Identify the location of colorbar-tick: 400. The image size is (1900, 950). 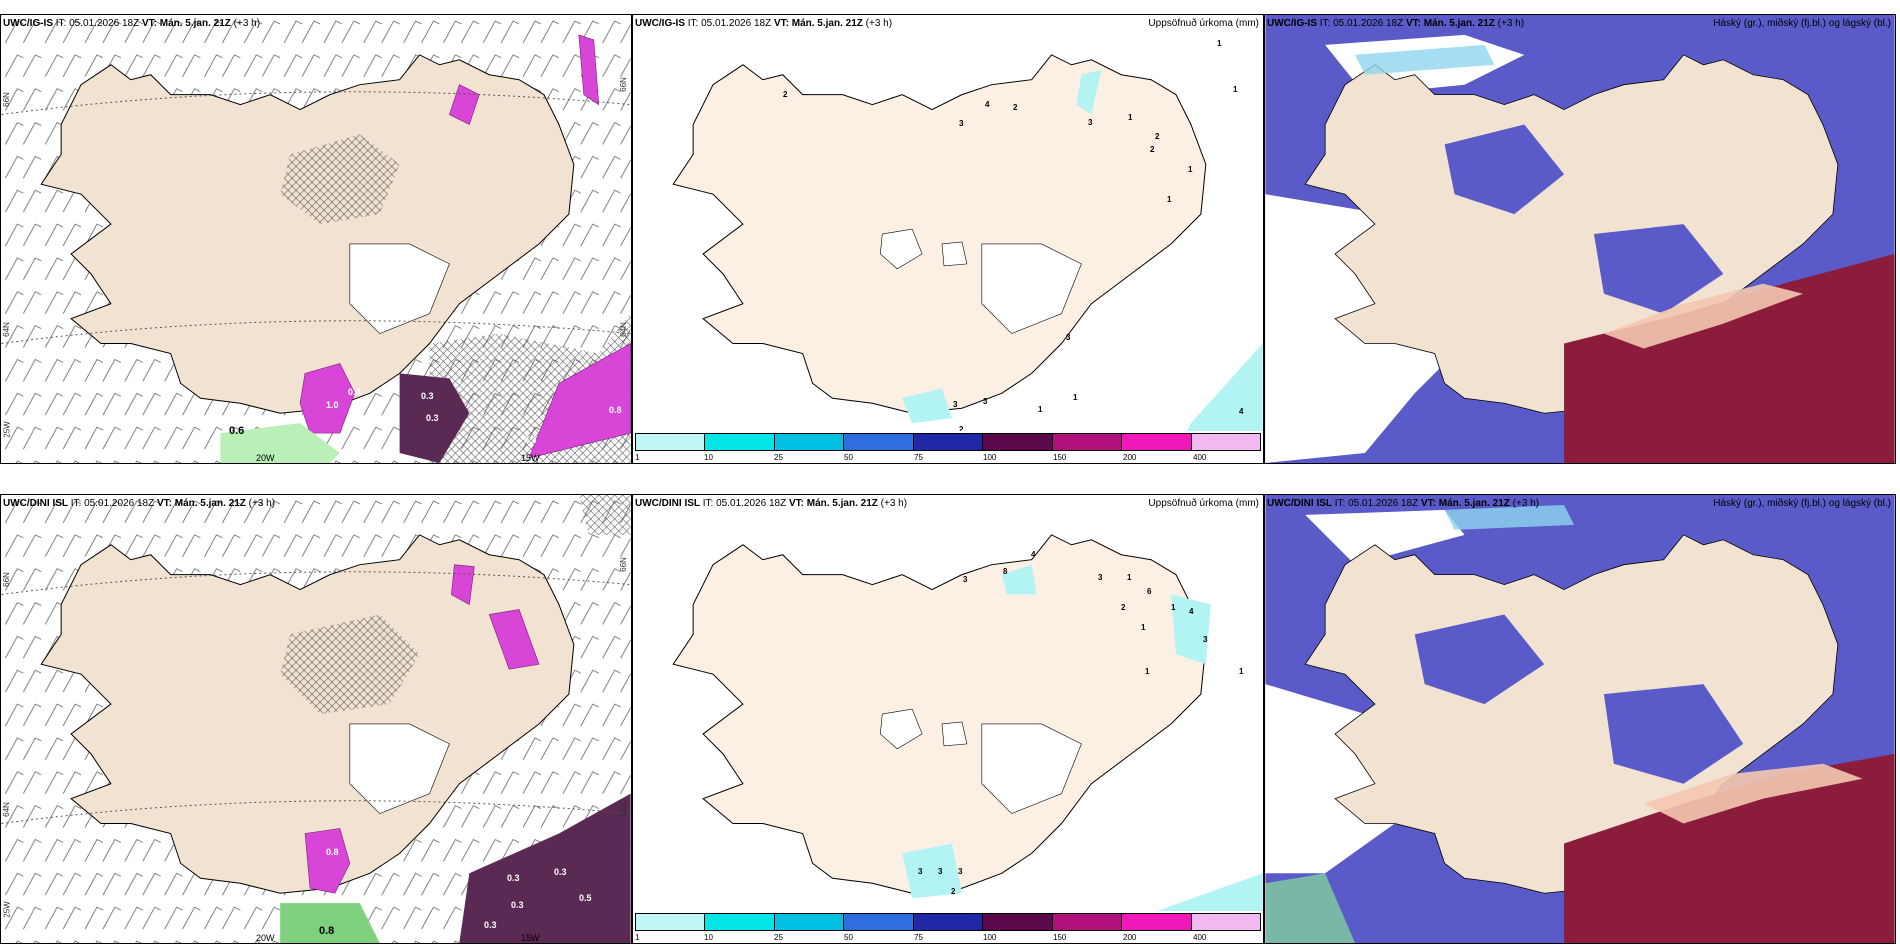
(1200, 937).